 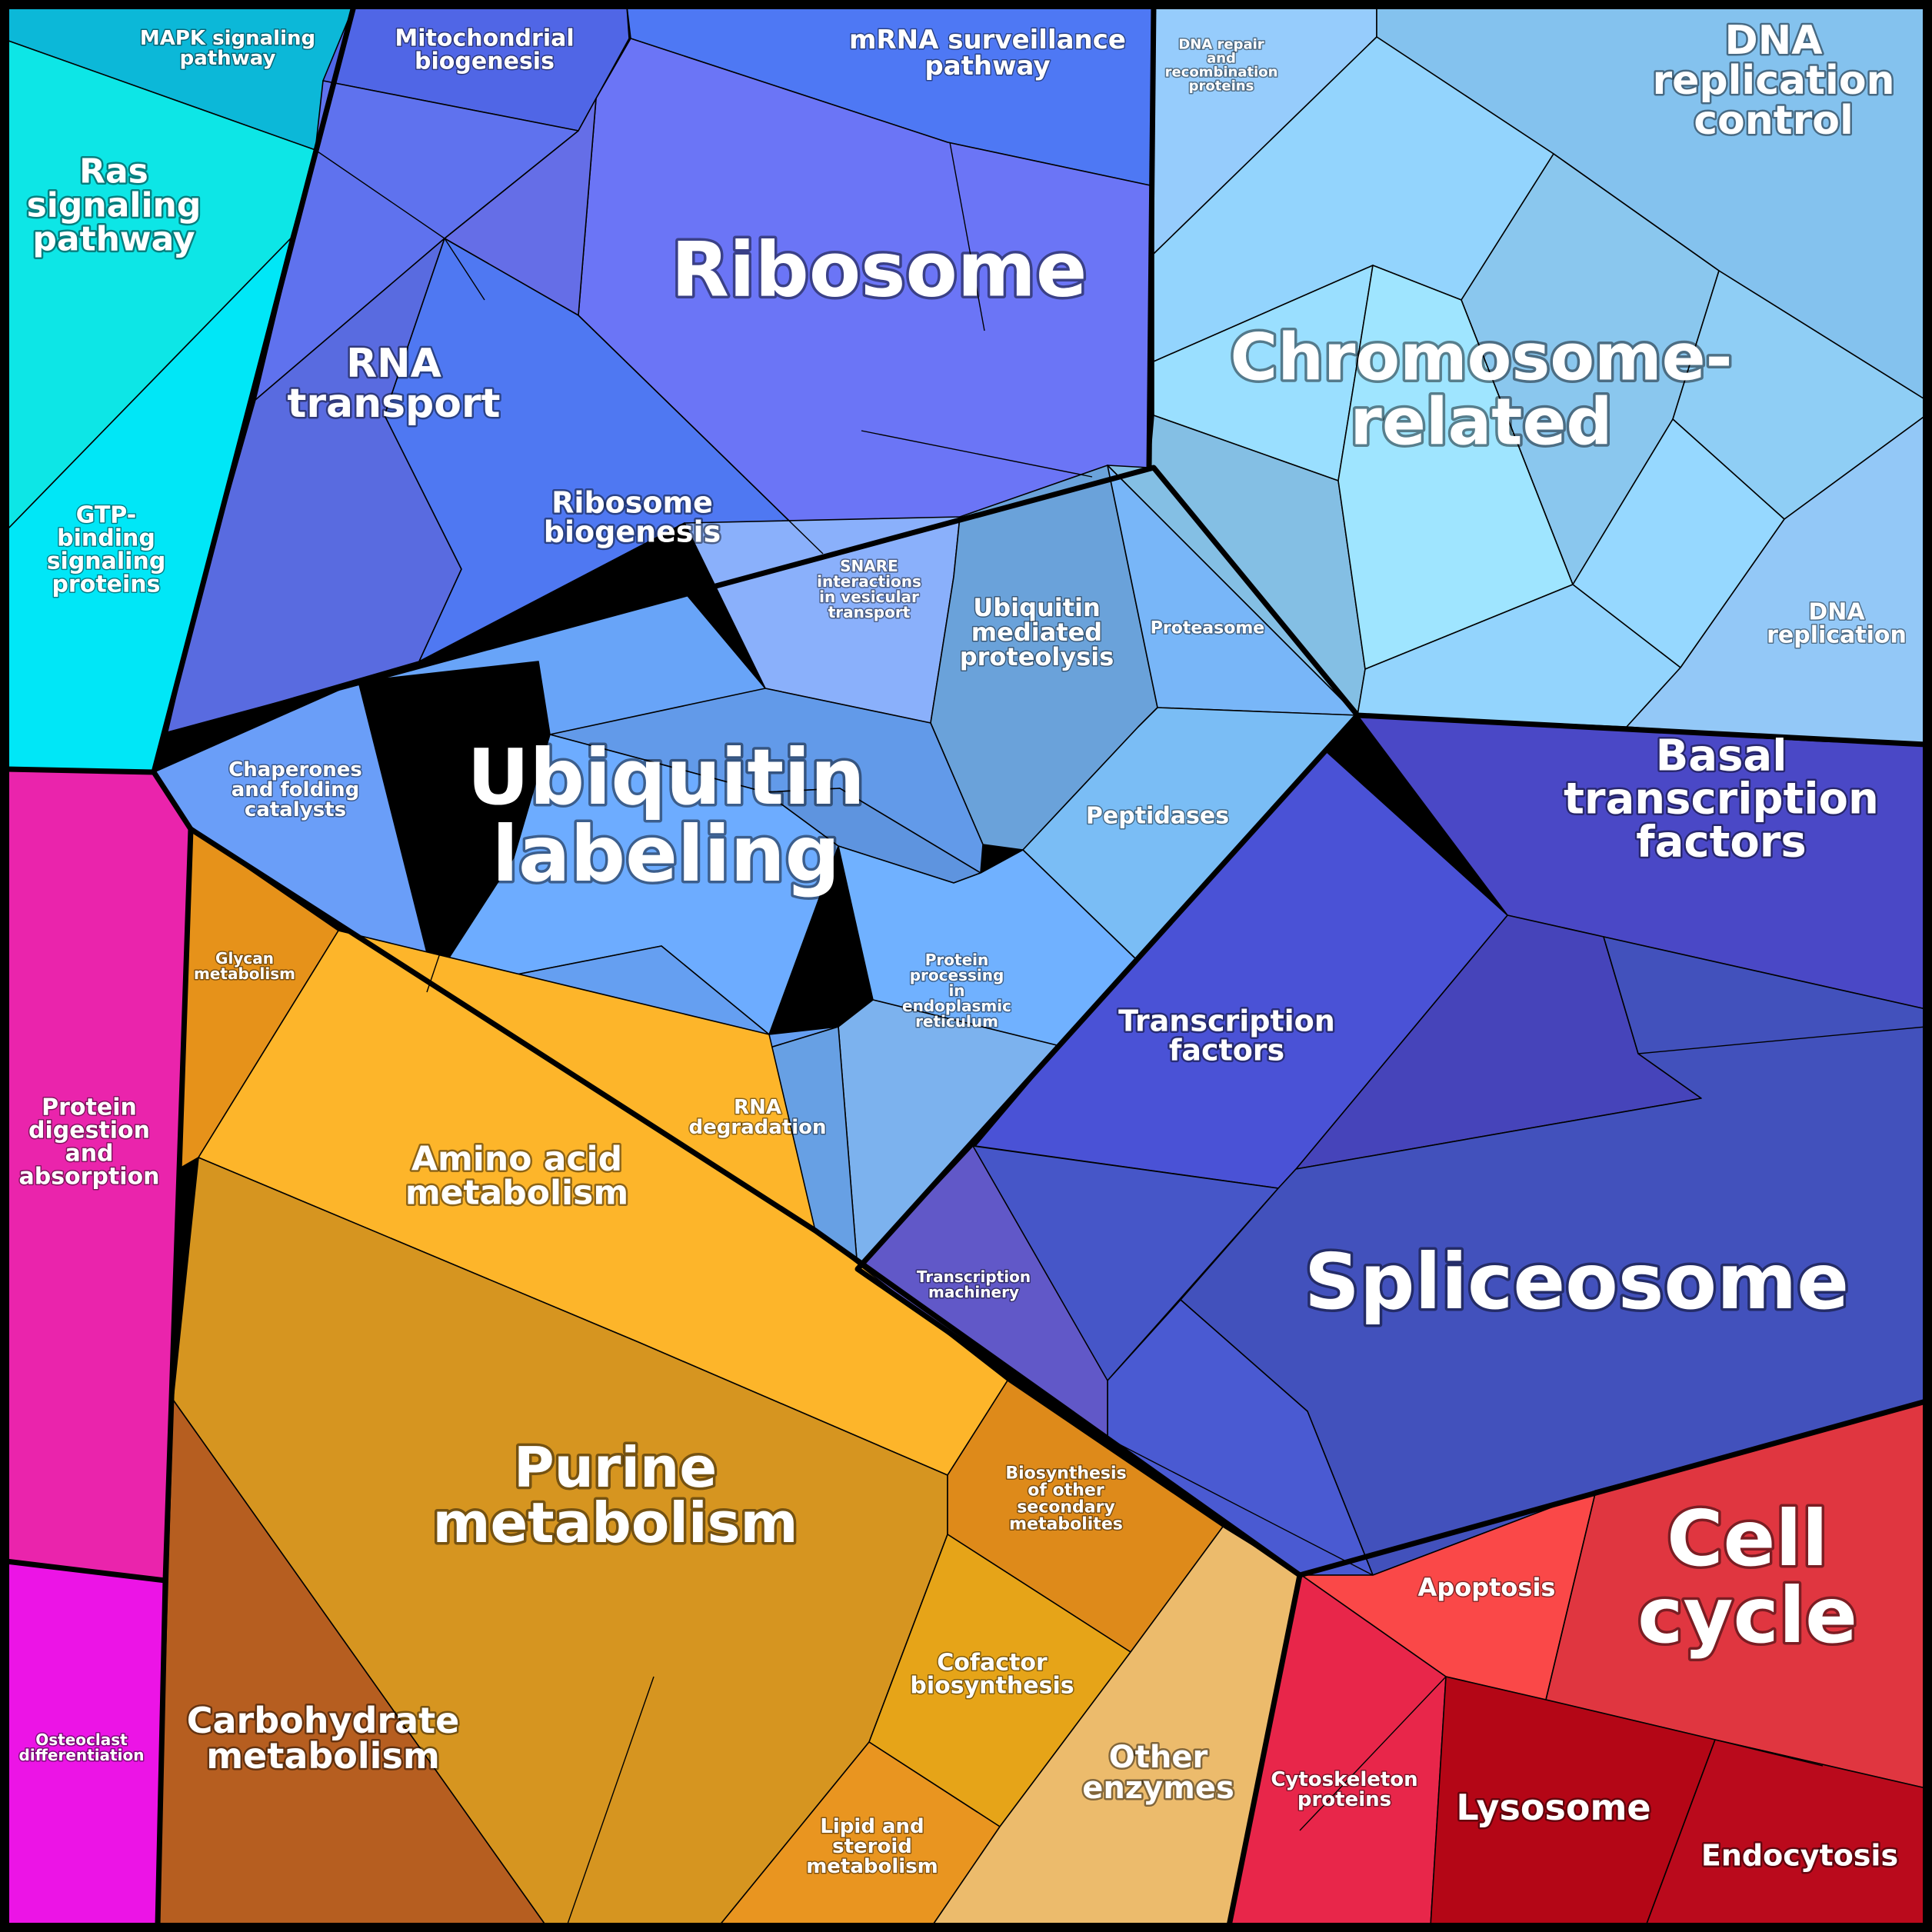 I want to click on label-rna-degradation: RNA degradation, so click(x=757, y=1117).